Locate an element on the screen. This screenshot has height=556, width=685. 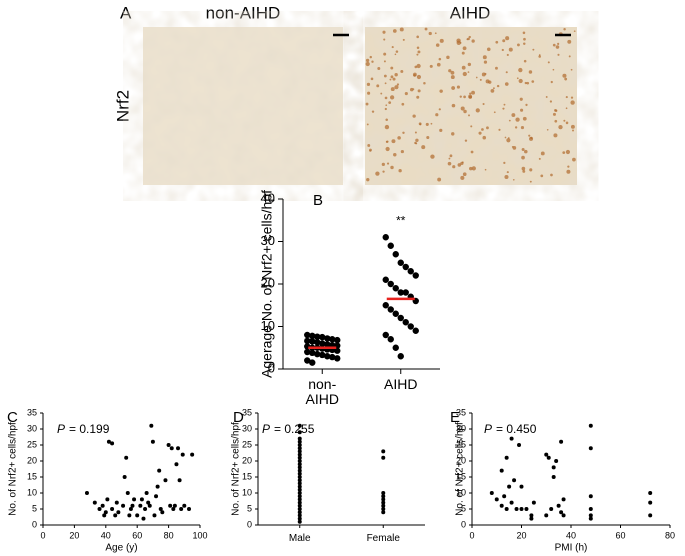
y-tick-label: 5 is located at coordinates (463, 508).